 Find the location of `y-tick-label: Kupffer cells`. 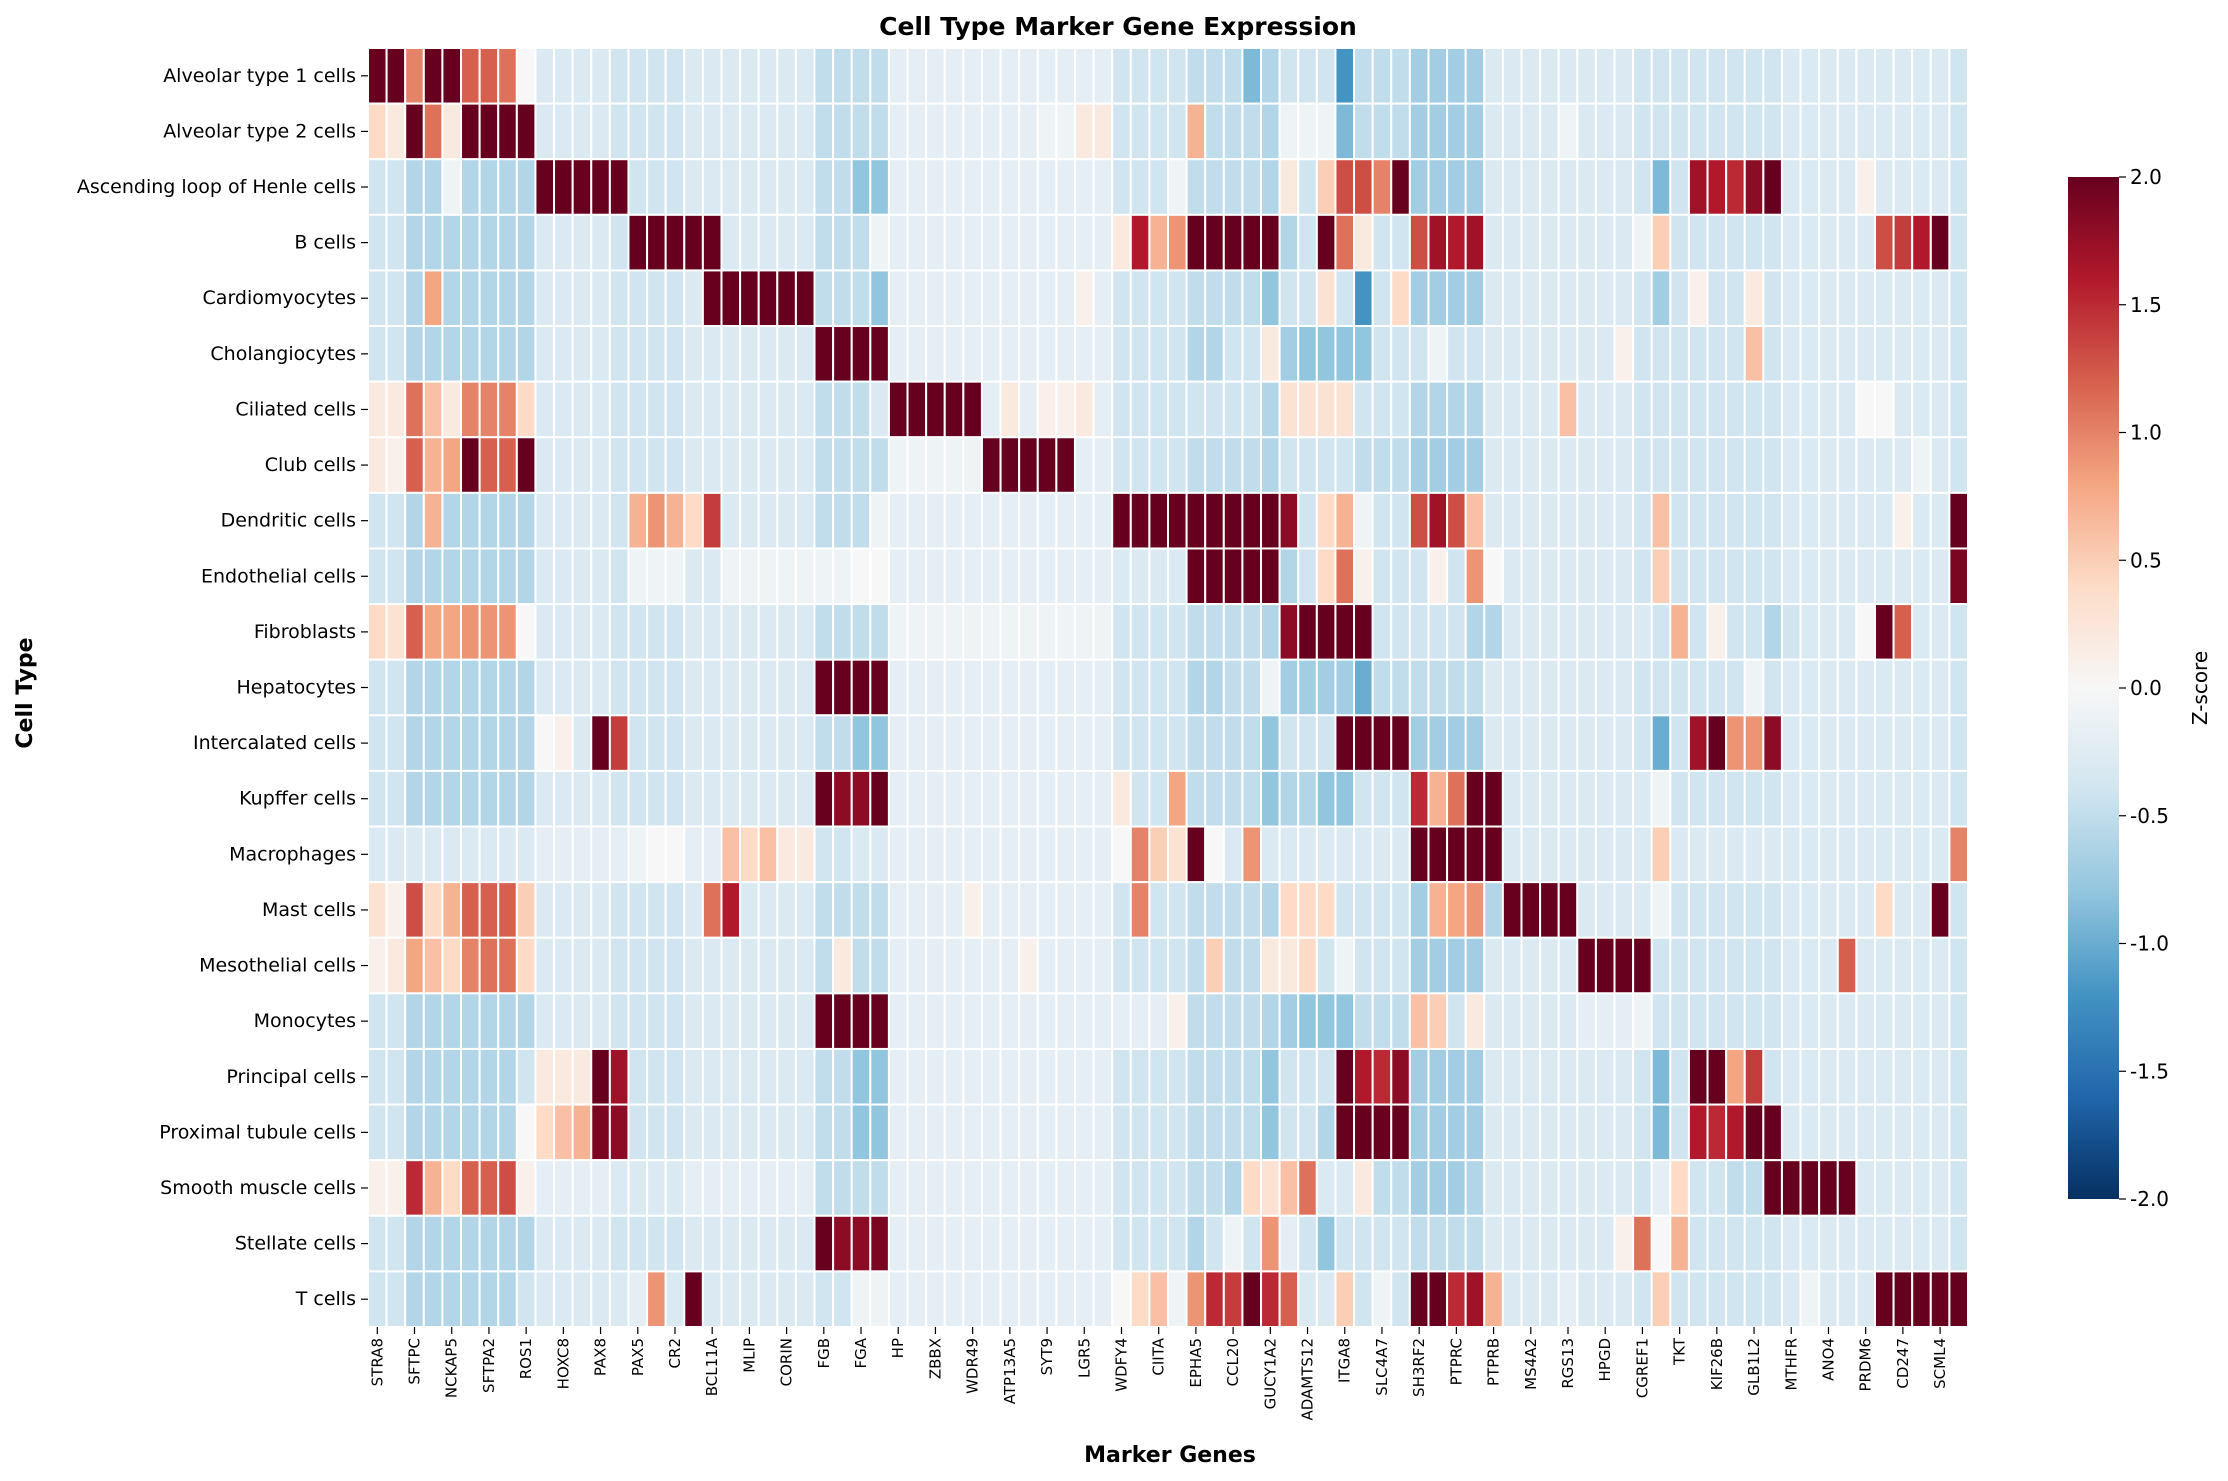

y-tick-label: Kupffer cells is located at coordinates (297, 799).